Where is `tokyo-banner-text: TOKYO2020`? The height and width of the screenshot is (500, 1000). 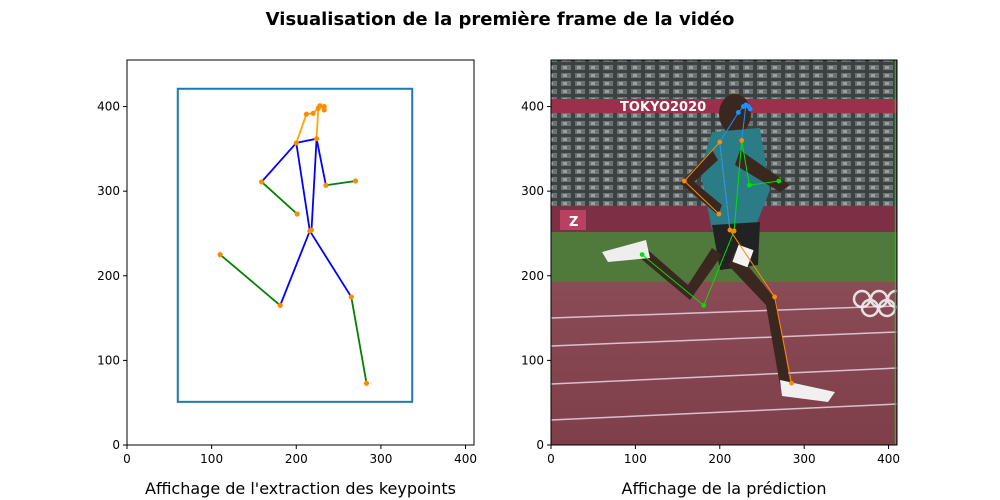
tokyo-banner-text: TOKYO2020 is located at coordinates (663, 107).